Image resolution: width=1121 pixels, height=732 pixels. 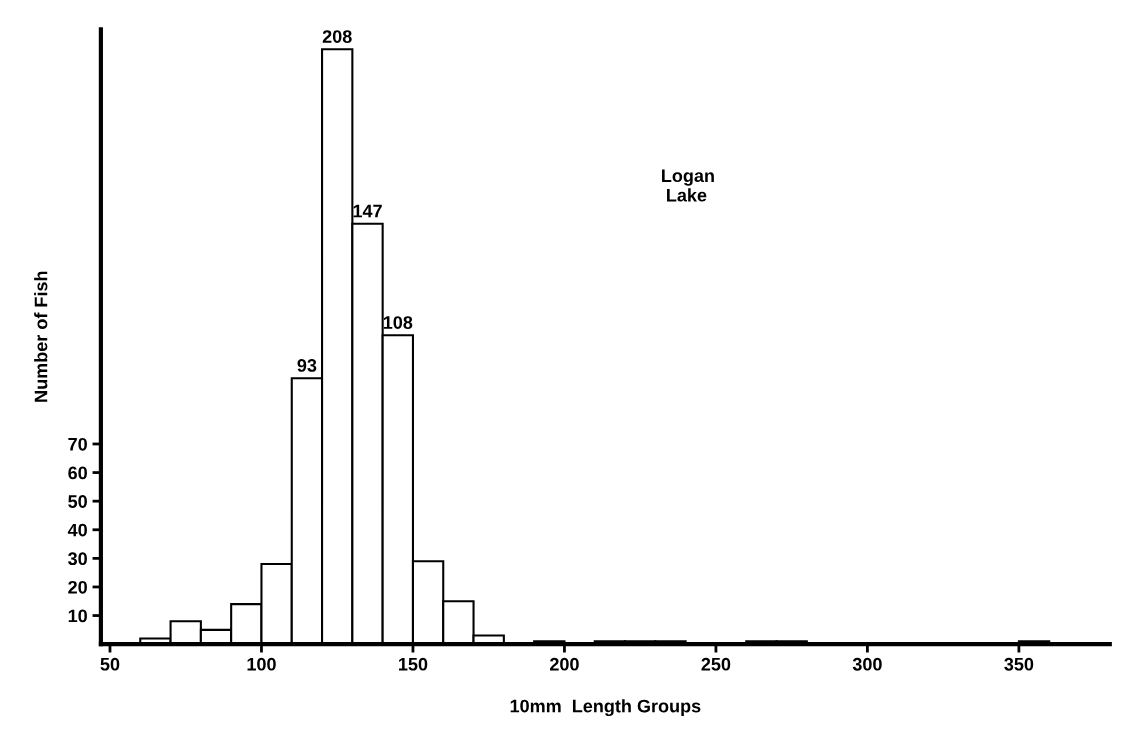 What do you see at coordinates (688, 185) in the screenshot?
I see `annotation: Logan Lake` at bounding box center [688, 185].